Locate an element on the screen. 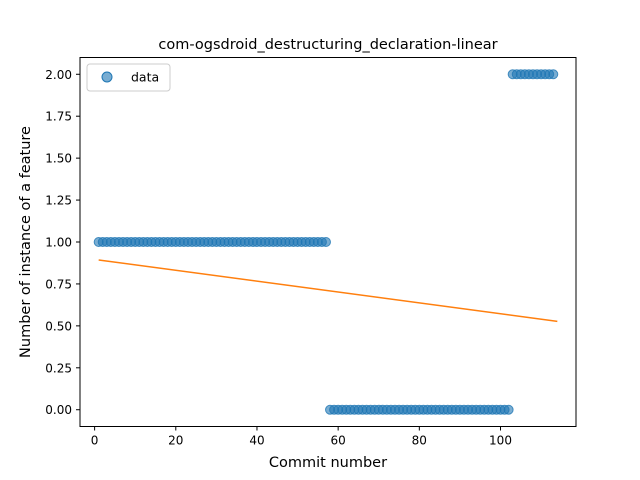 This screenshot has height=480, width=640. legend-label-data: data is located at coordinates (145, 77).